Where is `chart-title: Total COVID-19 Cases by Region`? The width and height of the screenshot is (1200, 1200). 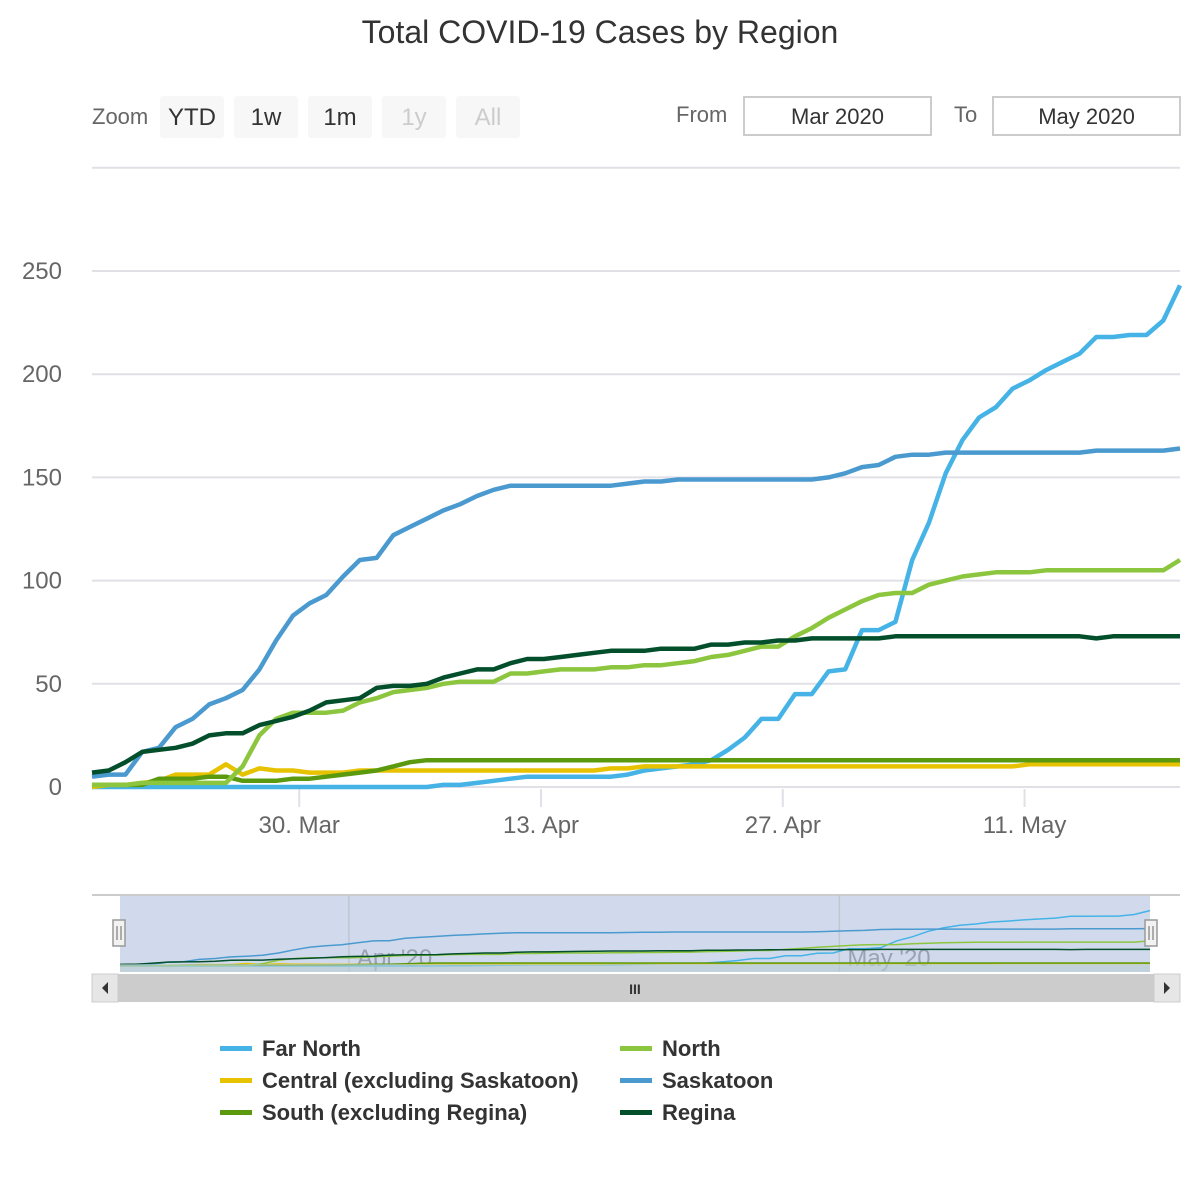 chart-title: Total COVID-19 Cases by Region is located at coordinates (600, 32).